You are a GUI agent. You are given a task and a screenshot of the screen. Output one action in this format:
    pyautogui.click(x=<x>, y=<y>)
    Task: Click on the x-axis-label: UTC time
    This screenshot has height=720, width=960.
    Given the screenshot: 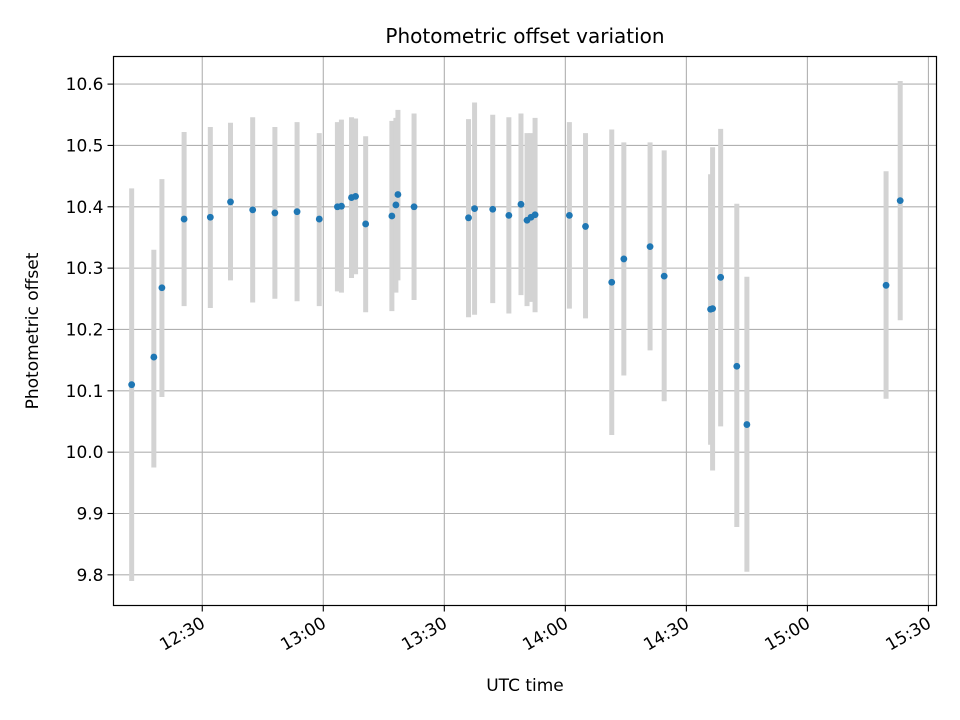 What is the action you would take?
    pyautogui.click(x=525, y=686)
    